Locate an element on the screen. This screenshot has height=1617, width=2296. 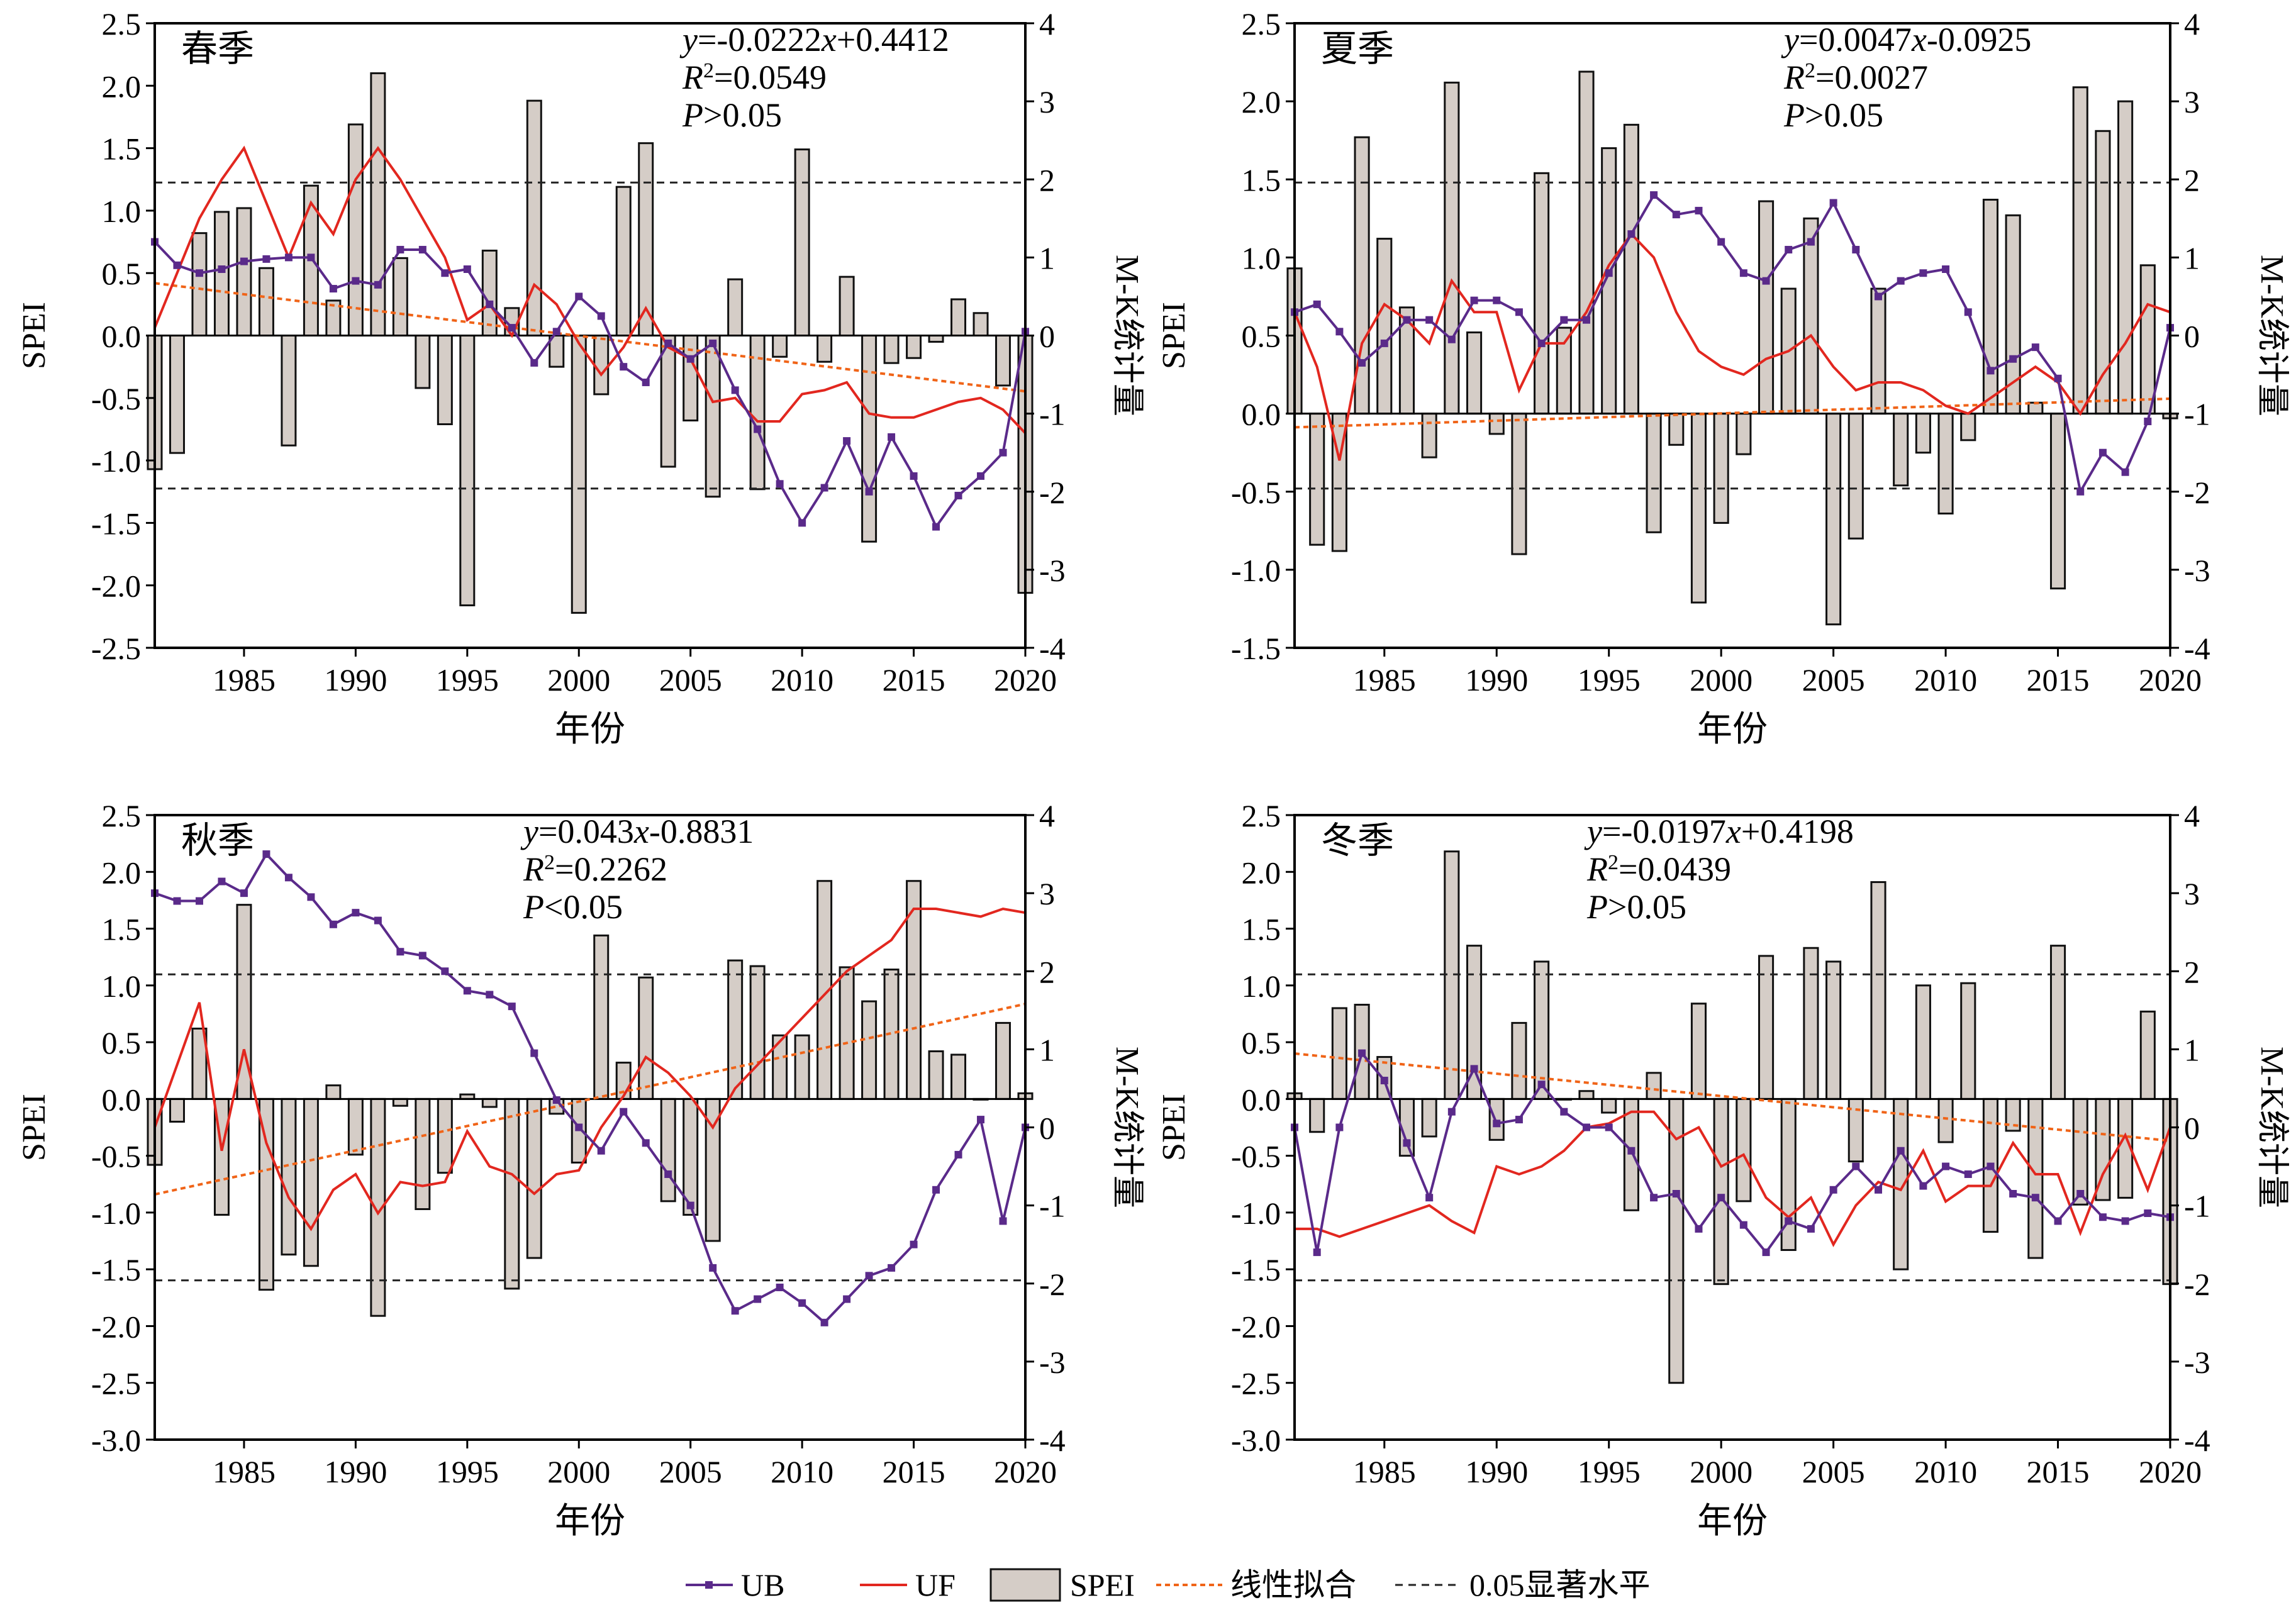
y-tick-label: 1.5 is located at coordinates (1261, 179).